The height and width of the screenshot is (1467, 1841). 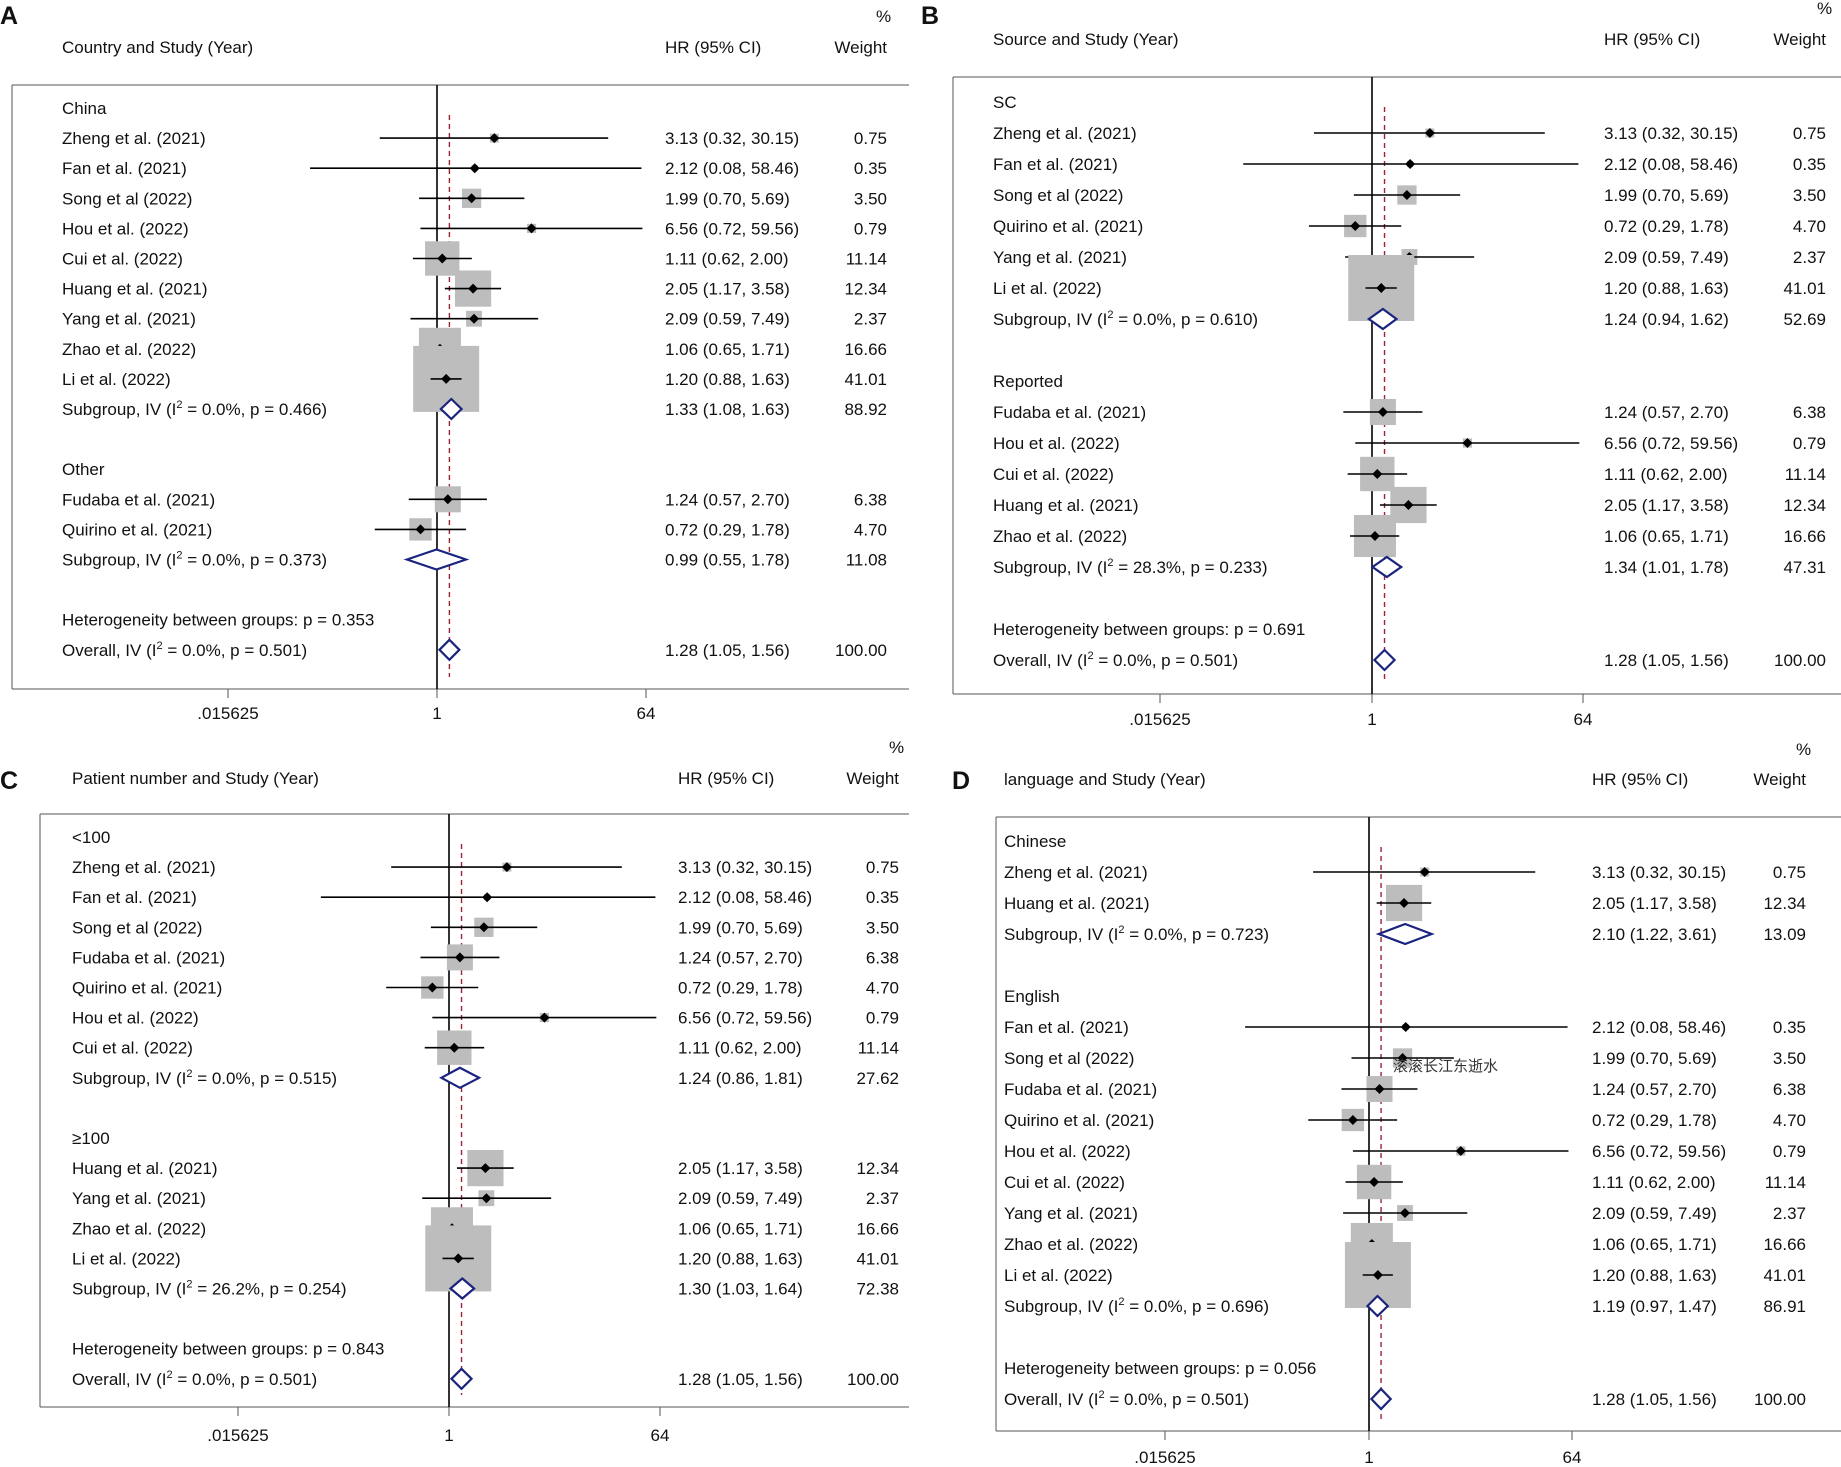 I want to click on hr-ci-value: 1.20 (0.88, 1.63), so click(x=727, y=379).